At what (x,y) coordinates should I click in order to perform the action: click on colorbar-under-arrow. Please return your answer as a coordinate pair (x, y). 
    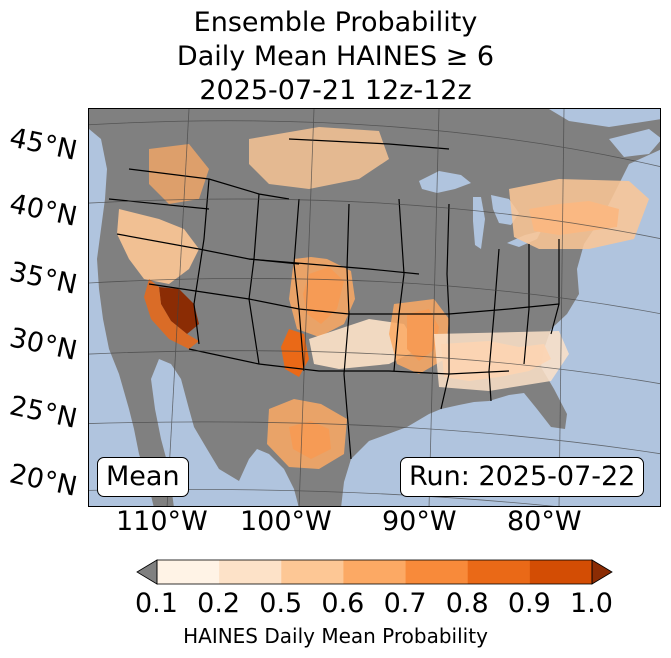
    Looking at the image, I should click on (147, 572).